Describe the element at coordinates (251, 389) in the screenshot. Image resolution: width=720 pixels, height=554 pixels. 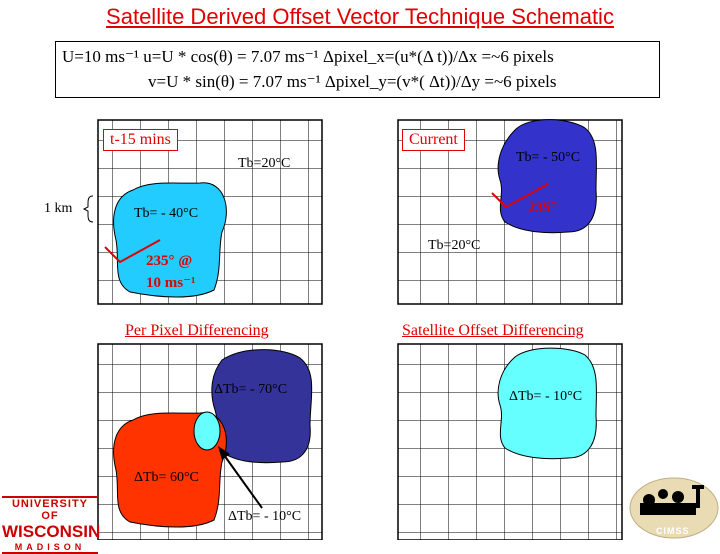
I see `label-dtb-blue: ΔTb= - 70°C` at that location.